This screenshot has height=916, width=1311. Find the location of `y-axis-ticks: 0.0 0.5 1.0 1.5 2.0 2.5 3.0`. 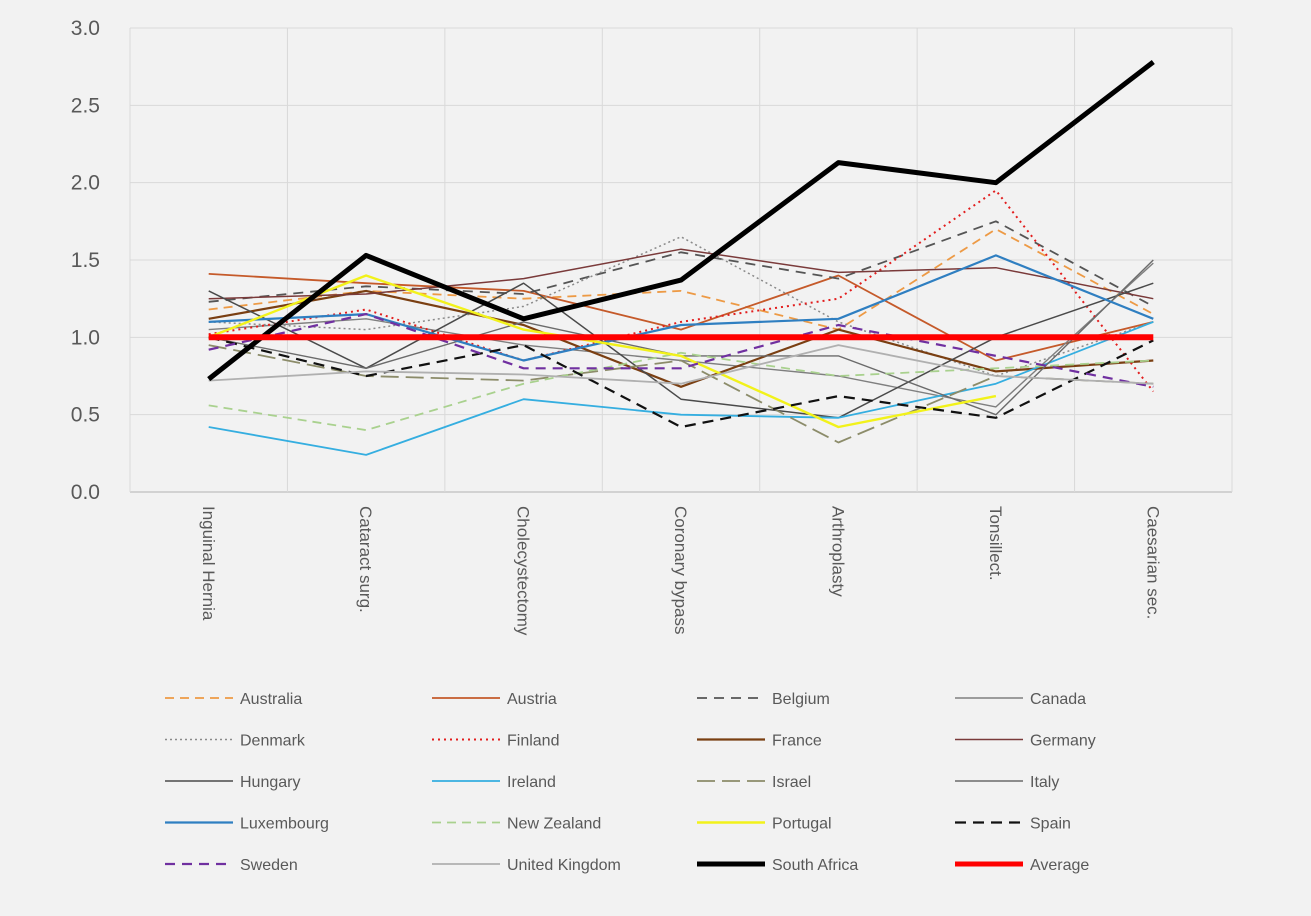

y-axis-ticks: 0.0 0.5 1.0 1.5 2.0 2.5 3.0 is located at coordinates (85, 260).